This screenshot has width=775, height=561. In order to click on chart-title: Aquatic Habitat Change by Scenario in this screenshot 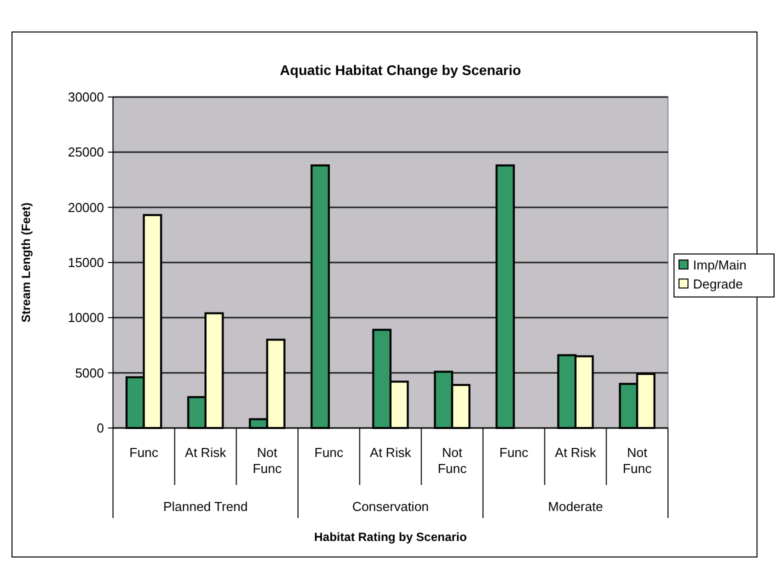, I will do `click(401, 70)`.